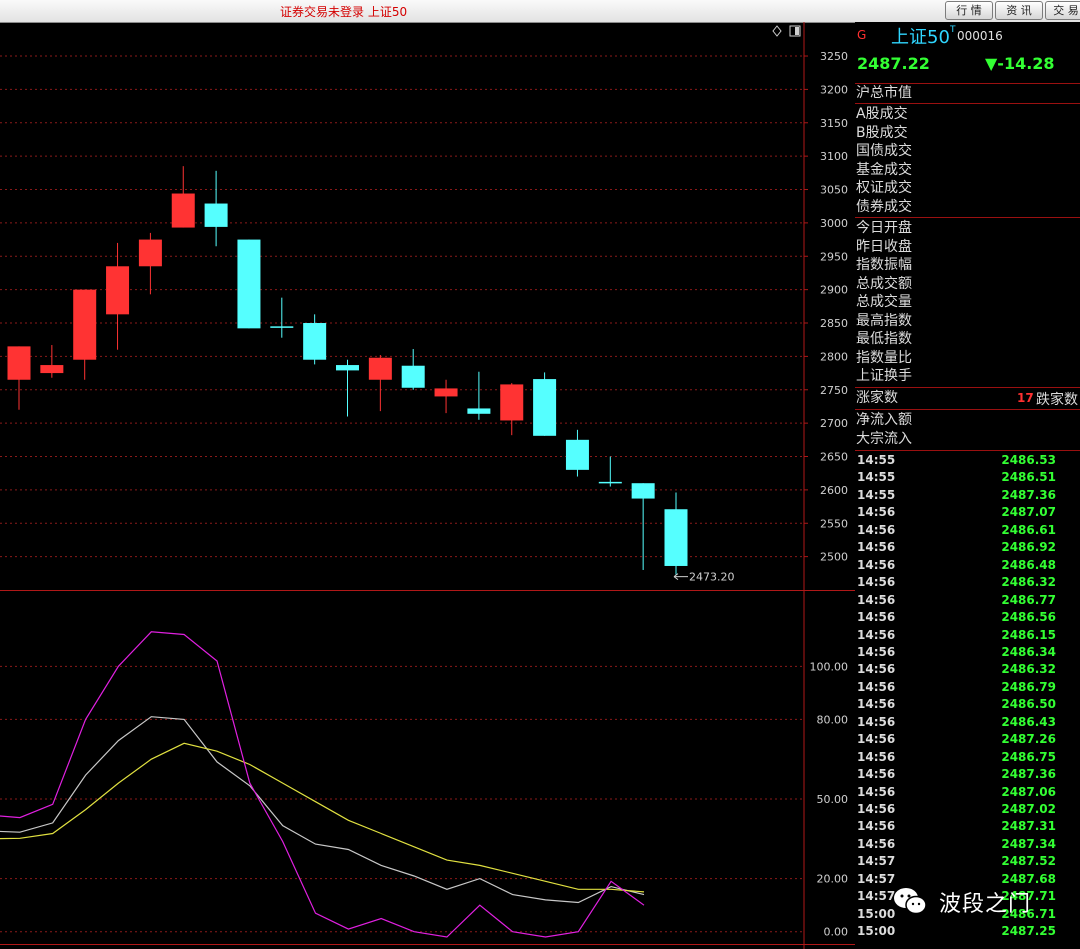 This screenshot has width=1080, height=949. What do you see at coordinates (1028, 896) in the screenshot?
I see `tick-price: 2487.71` at bounding box center [1028, 896].